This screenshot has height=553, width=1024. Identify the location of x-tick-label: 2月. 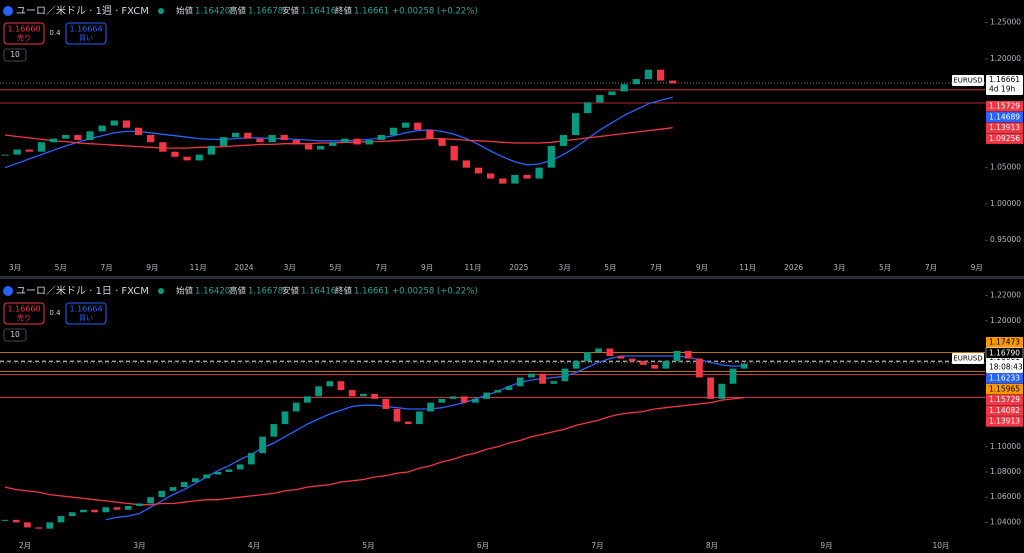
(25, 545).